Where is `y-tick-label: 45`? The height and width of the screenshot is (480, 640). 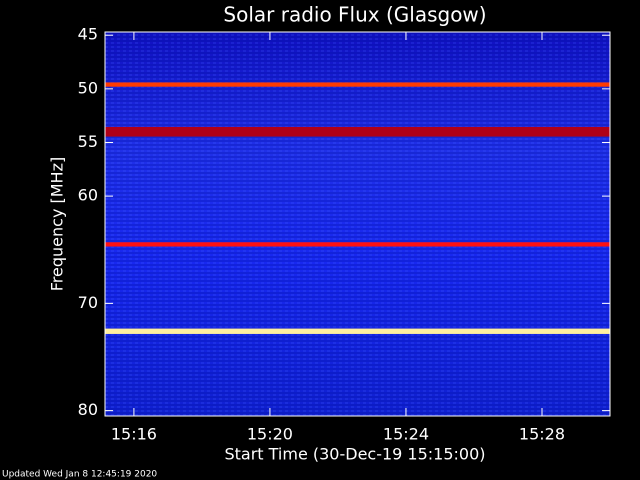 y-tick-label: 45 is located at coordinates (88, 34).